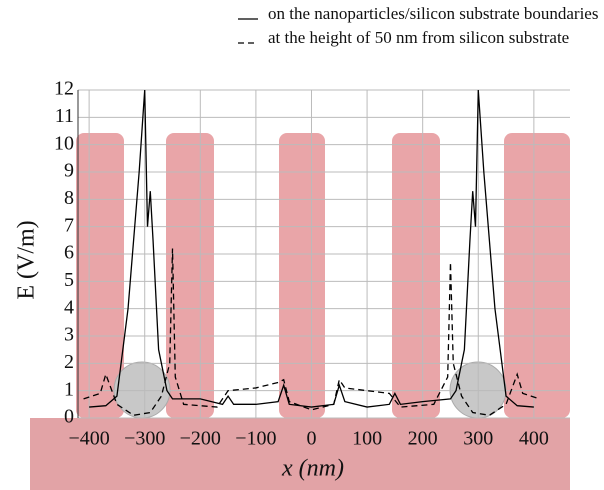 This screenshot has width=604, height=490. Describe the element at coordinates (255, 439) in the screenshot. I see `x-tick-label: −100` at that location.